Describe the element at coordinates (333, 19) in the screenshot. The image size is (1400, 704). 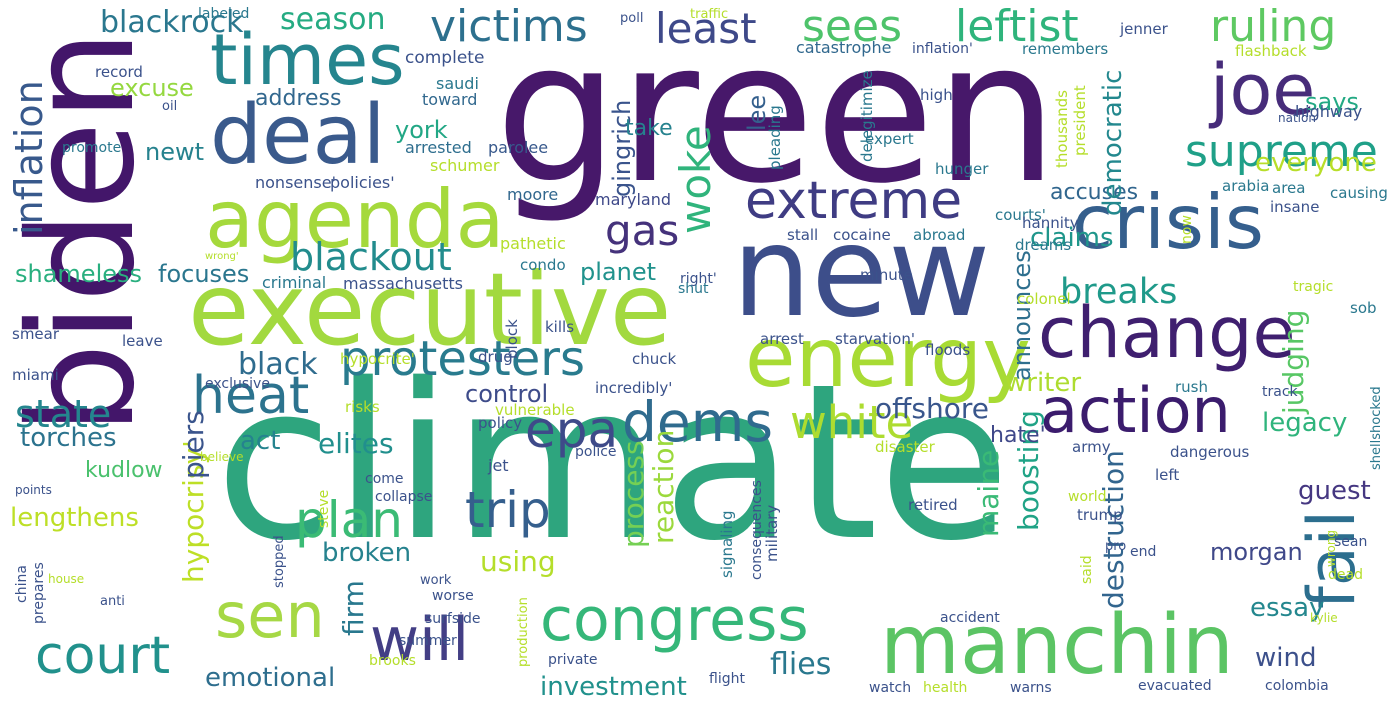
I see `cloud-word: season` at that location.